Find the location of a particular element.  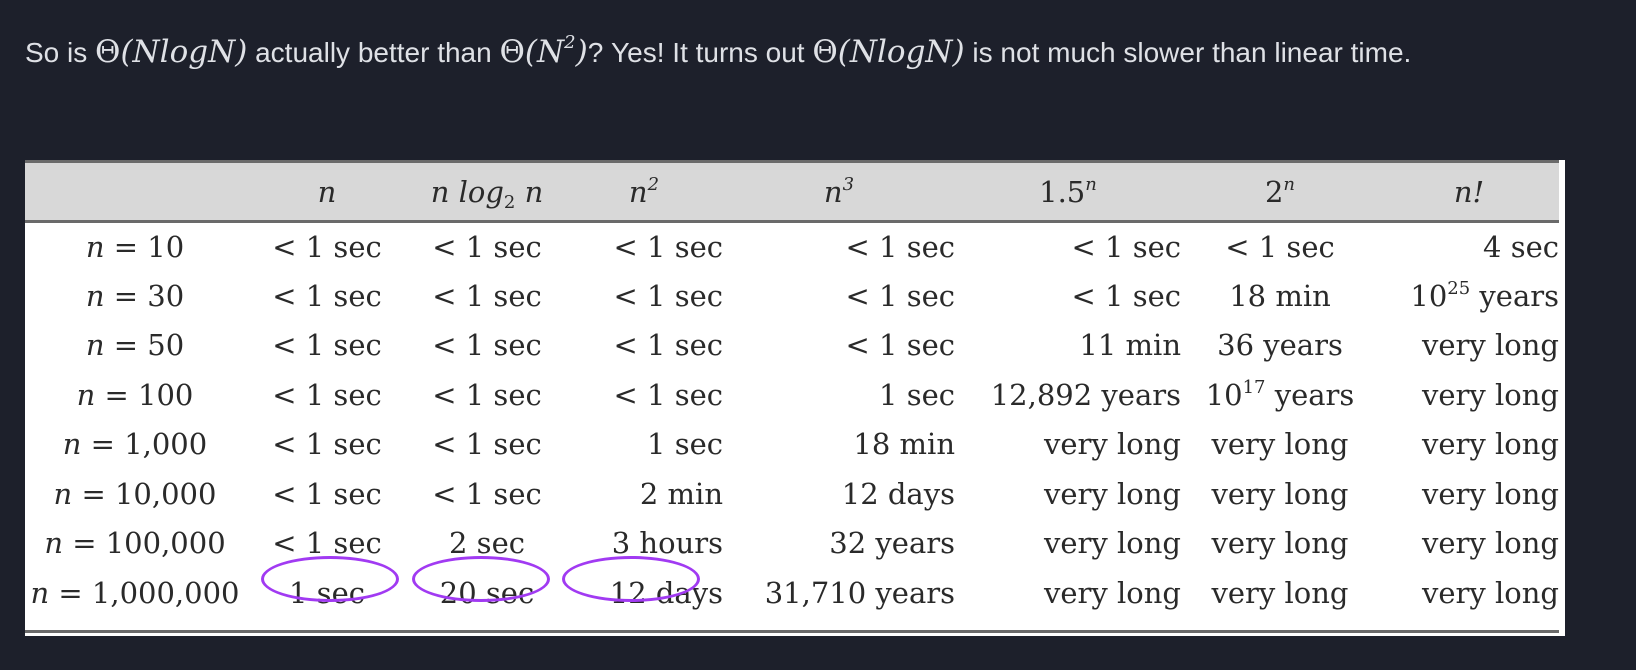

table-cell: 1025 years is located at coordinates (1484, 295).